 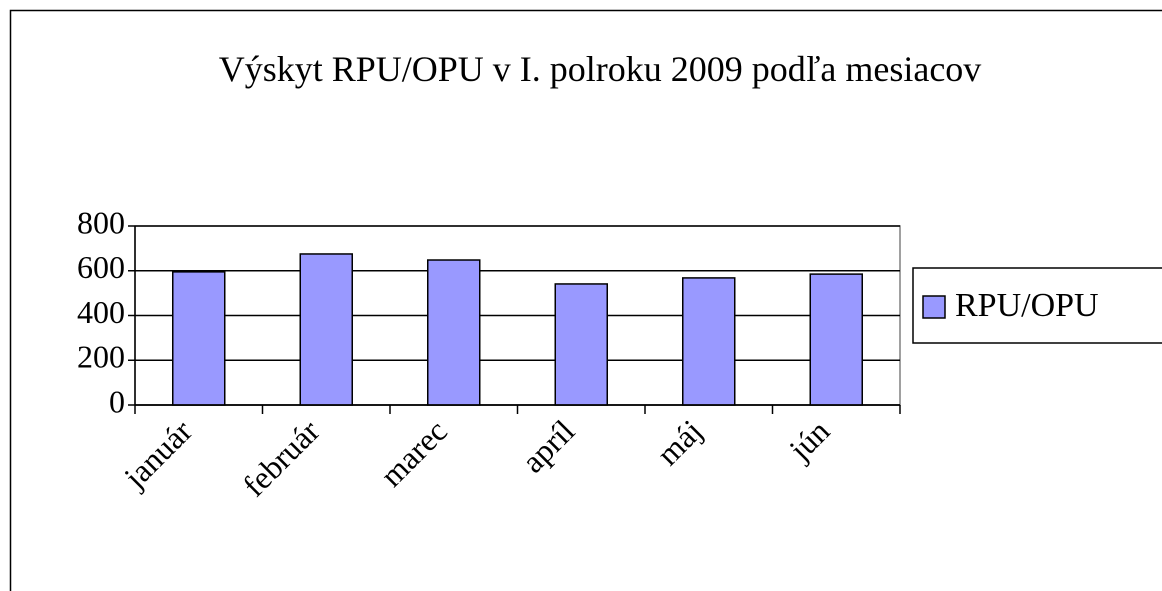 I want to click on y-tick-label: 800, so click(x=101, y=222).